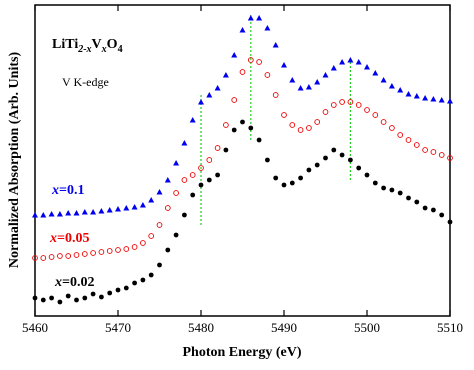  Describe the element at coordinates (112, 44) in the screenshot. I see `formula-part: O` at that location.